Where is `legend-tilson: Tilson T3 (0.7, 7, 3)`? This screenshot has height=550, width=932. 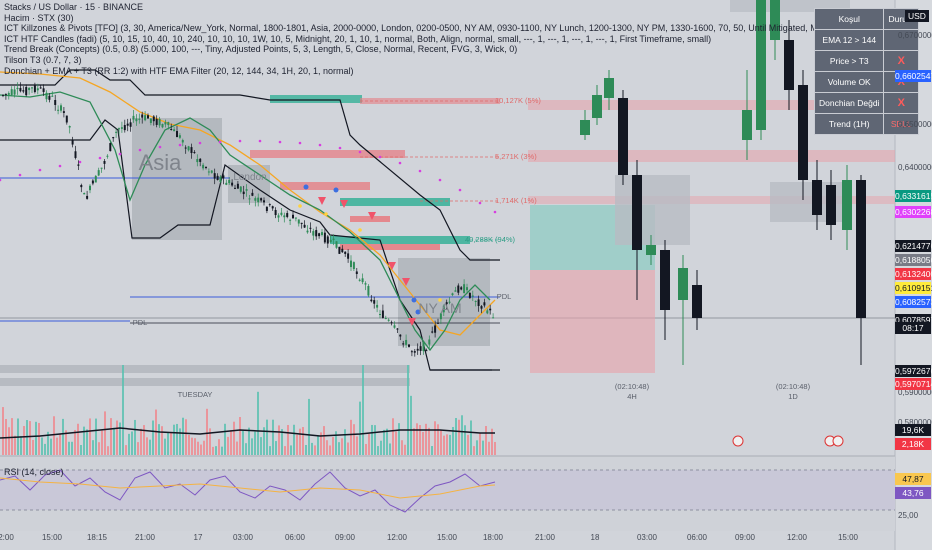 legend-tilson: Tilson T3 (0.7, 7, 3) is located at coordinates (43, 59).